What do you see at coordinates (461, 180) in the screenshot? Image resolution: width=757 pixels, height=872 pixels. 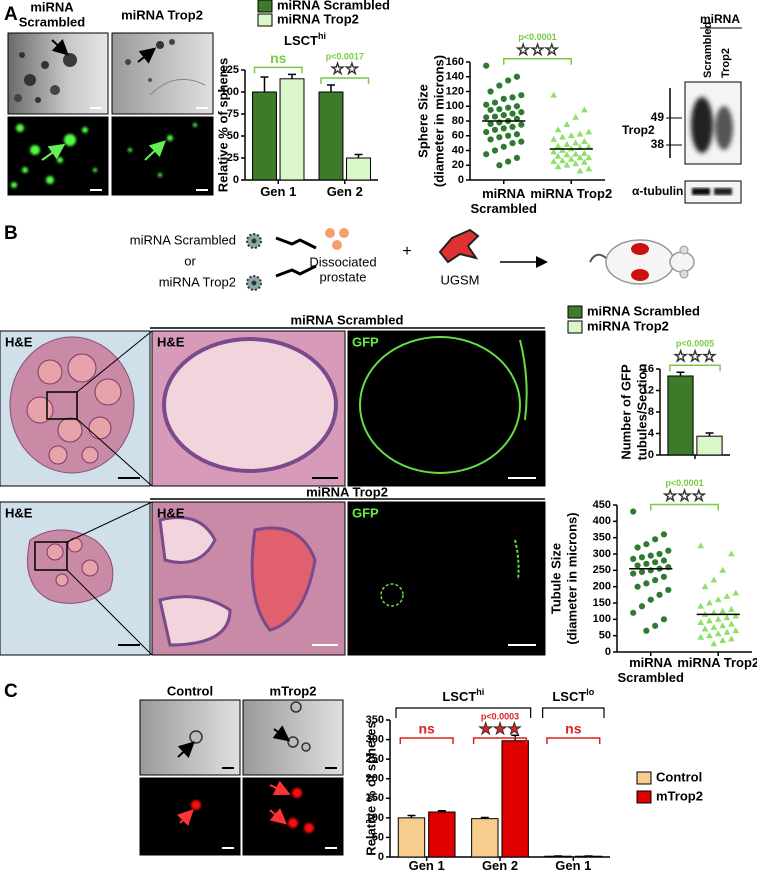 I see `y-tick-label: 0` at bounding box center [461, 180].